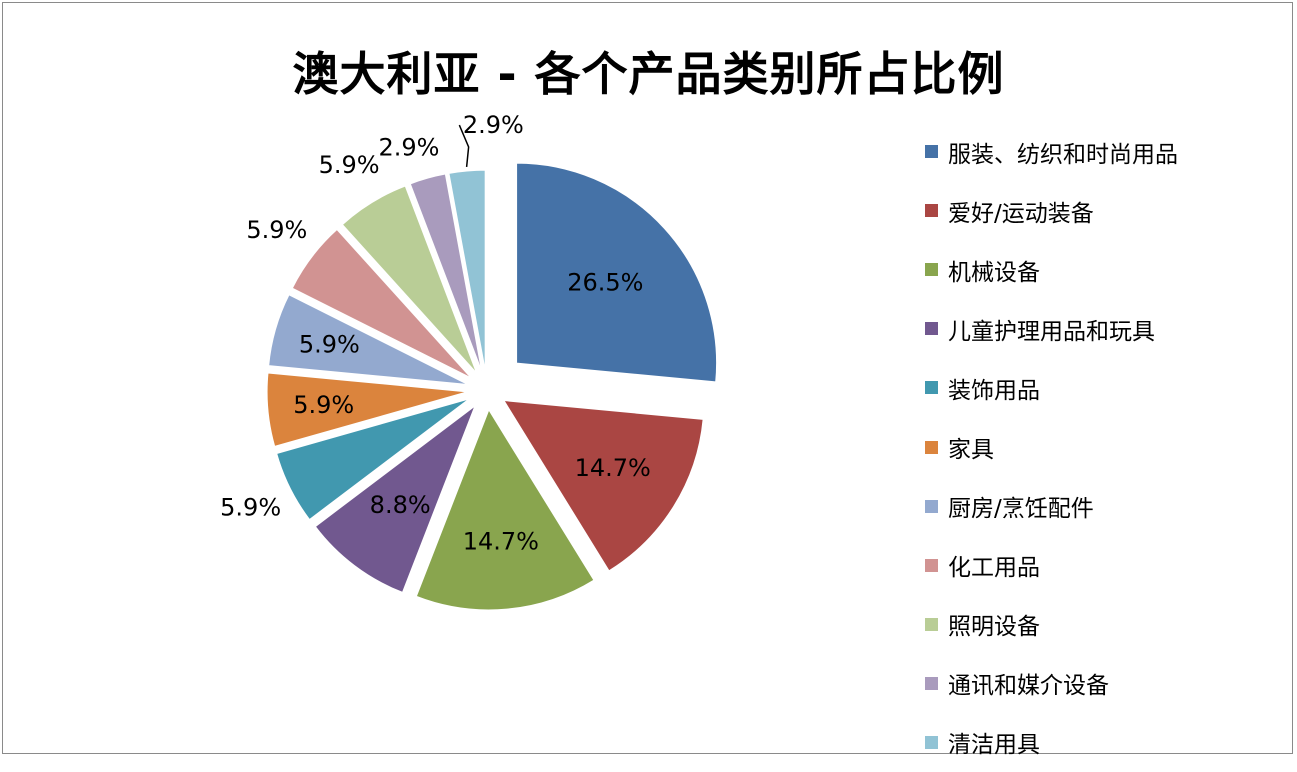 This screenshot has height=772, width=1297. What do you see at coordinates (994, 745) in the screenshot?
I see `legend-label: 清洁用具` at bounding box center [994, 745].